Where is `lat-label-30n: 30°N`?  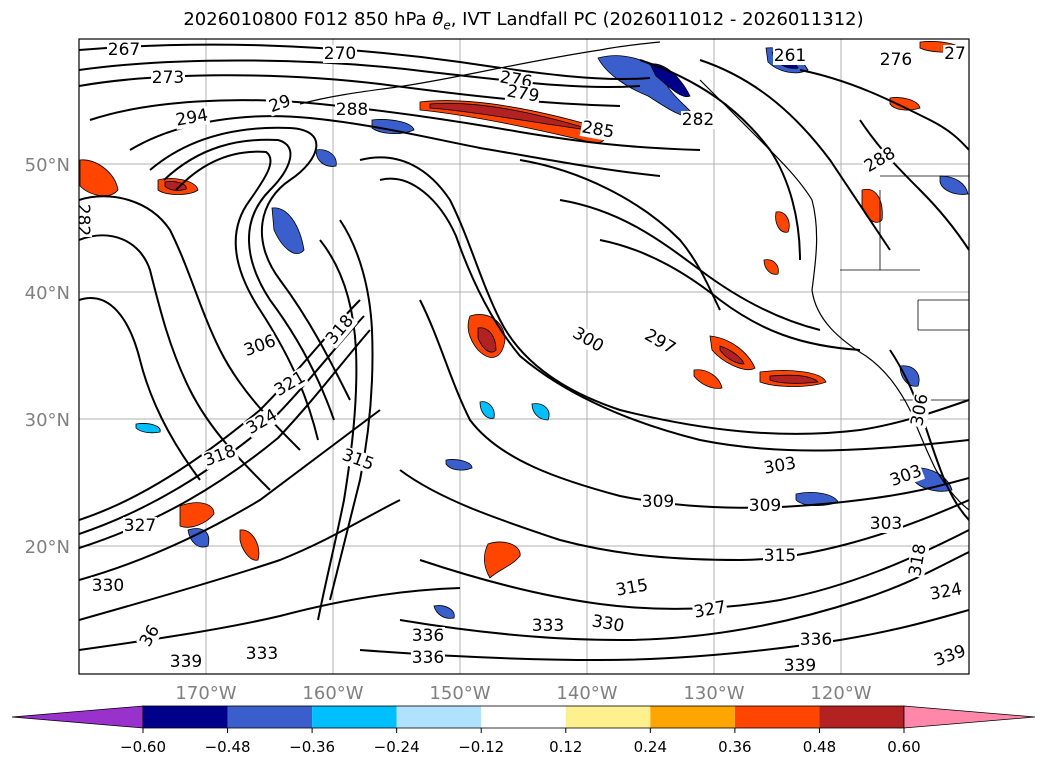 lat-label-30n: 30°N is located at coordinates (47, 420).